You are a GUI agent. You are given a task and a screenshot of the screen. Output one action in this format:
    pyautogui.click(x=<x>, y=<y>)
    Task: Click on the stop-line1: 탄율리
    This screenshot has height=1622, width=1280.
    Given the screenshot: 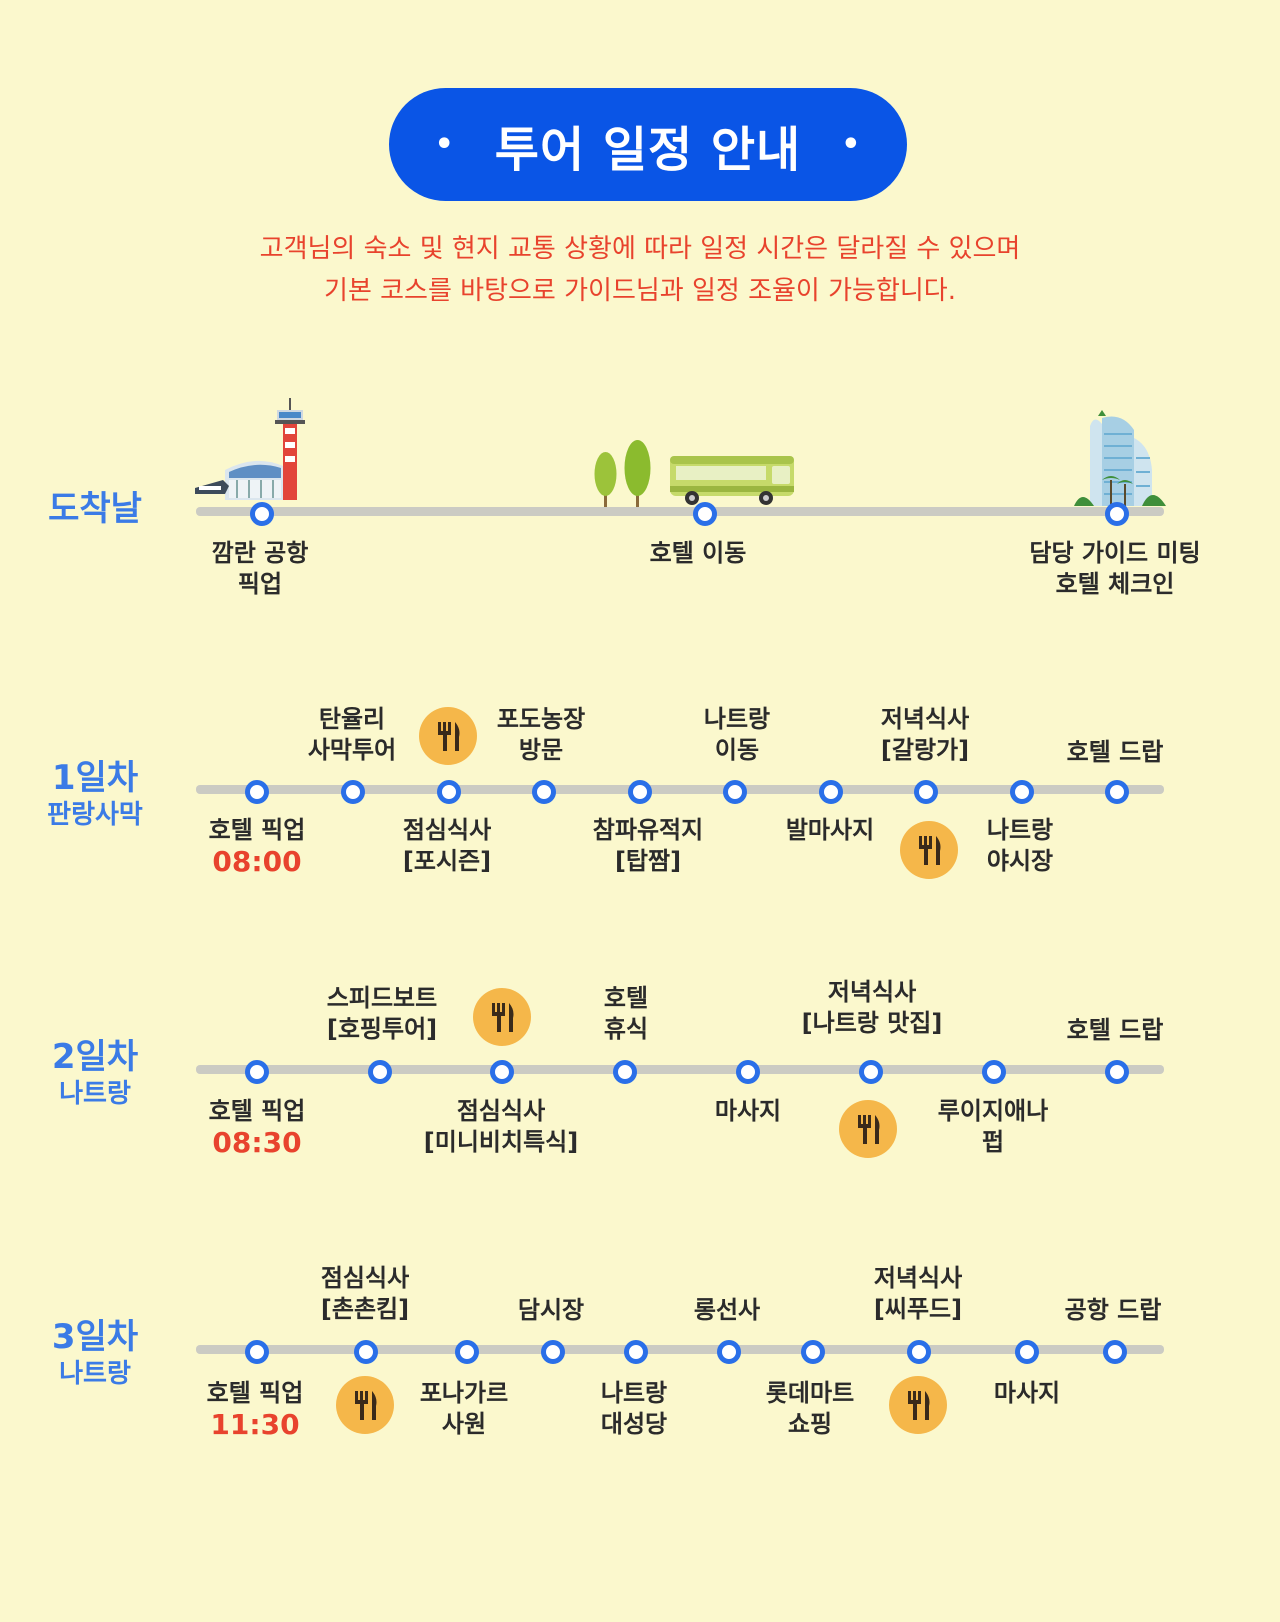 What is the action you would take?
    pyautogui.click(x=352, y=719)
    